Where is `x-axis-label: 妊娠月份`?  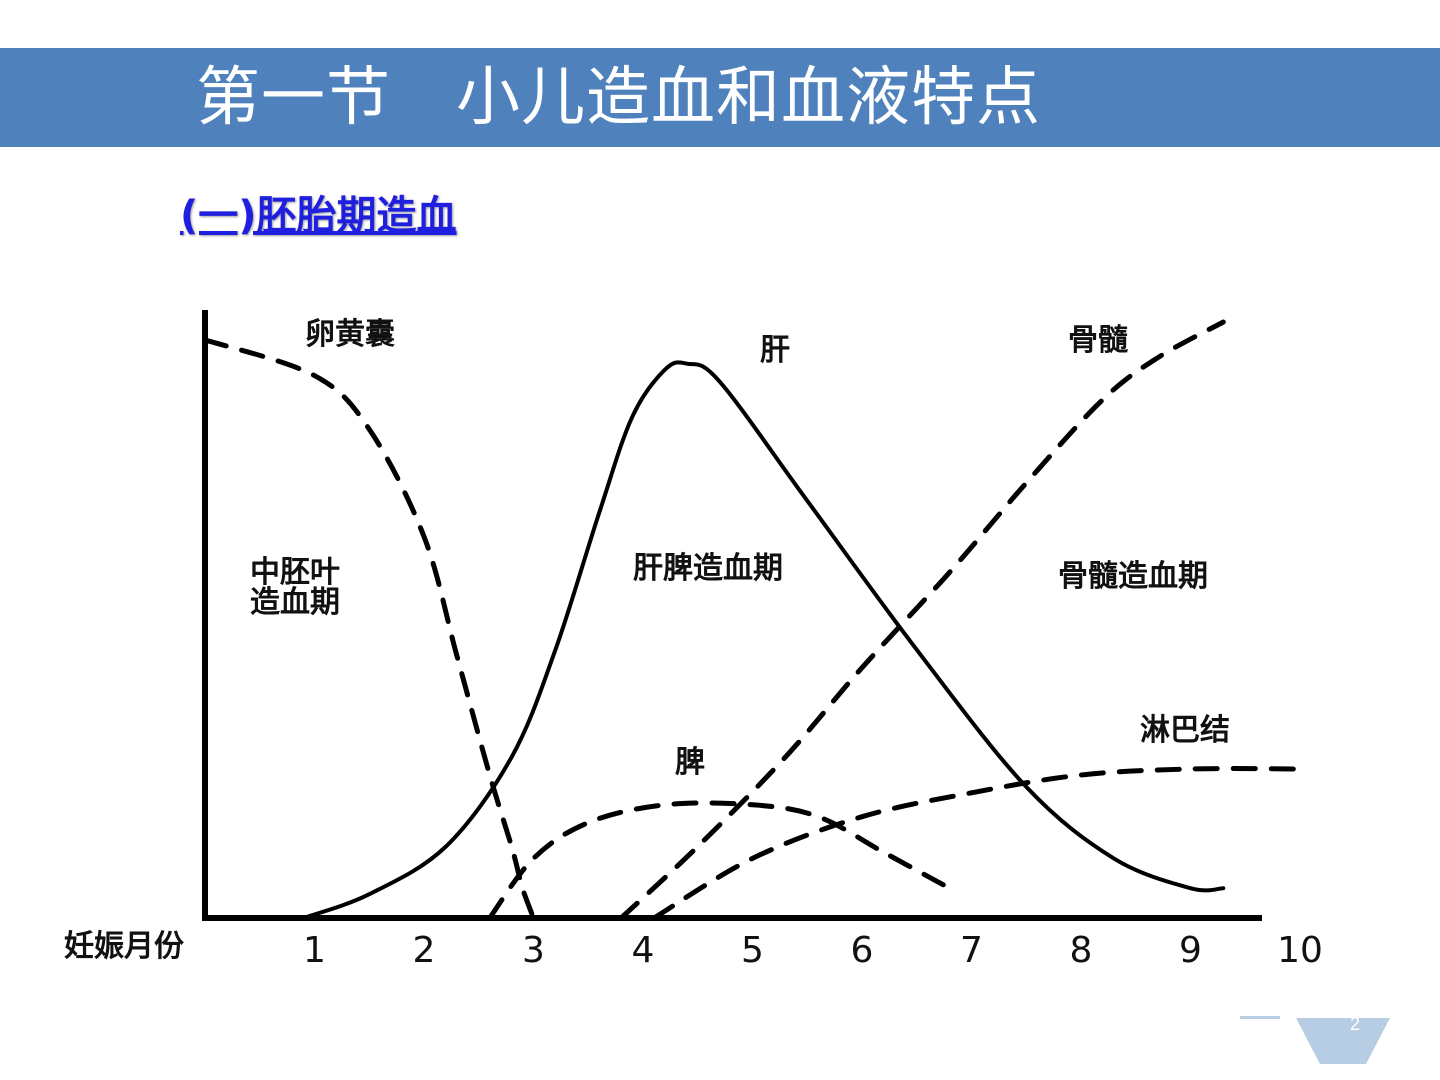 x-axis-label: 妊娠月份 is located at coordinates (124, 946).